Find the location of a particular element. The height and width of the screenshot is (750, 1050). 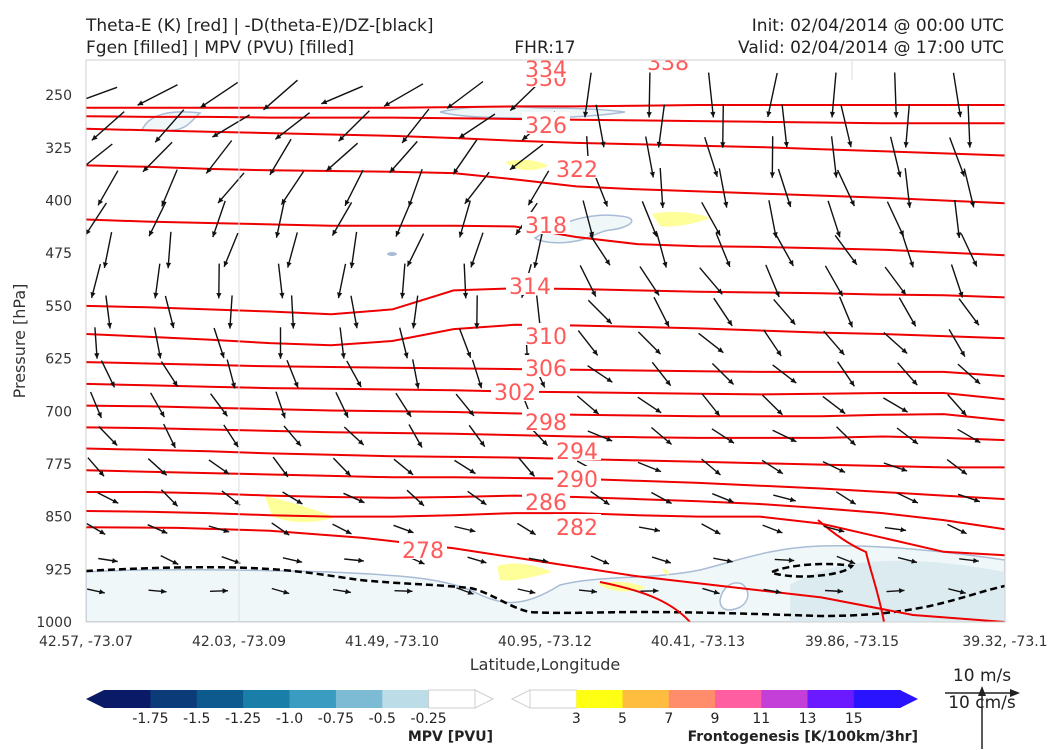

colorbar-tick-label: 11 is located at coordinates (761, 719).